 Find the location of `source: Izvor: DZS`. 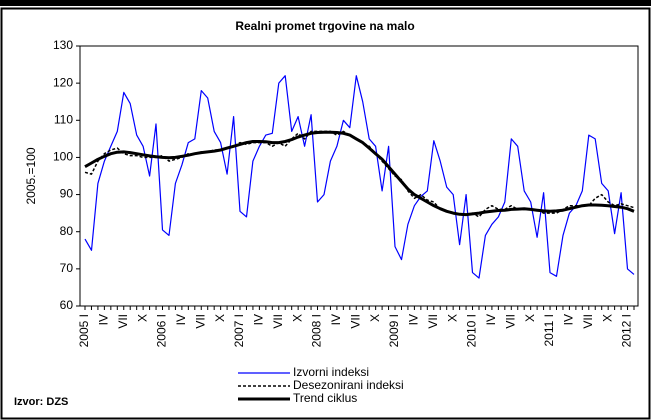

source: Izvor: DZS is located at coordinates (41, 402).